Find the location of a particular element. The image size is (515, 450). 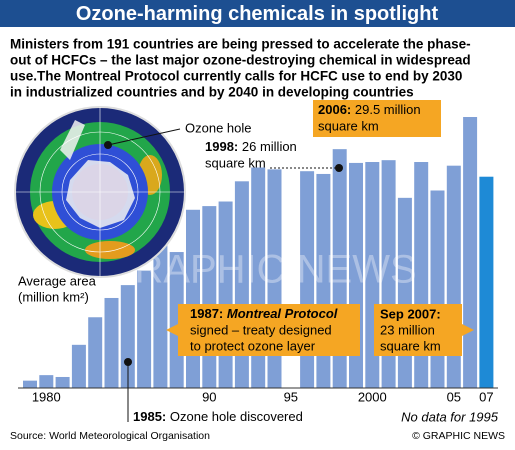

title-bar is located at coordinates (257, 13).